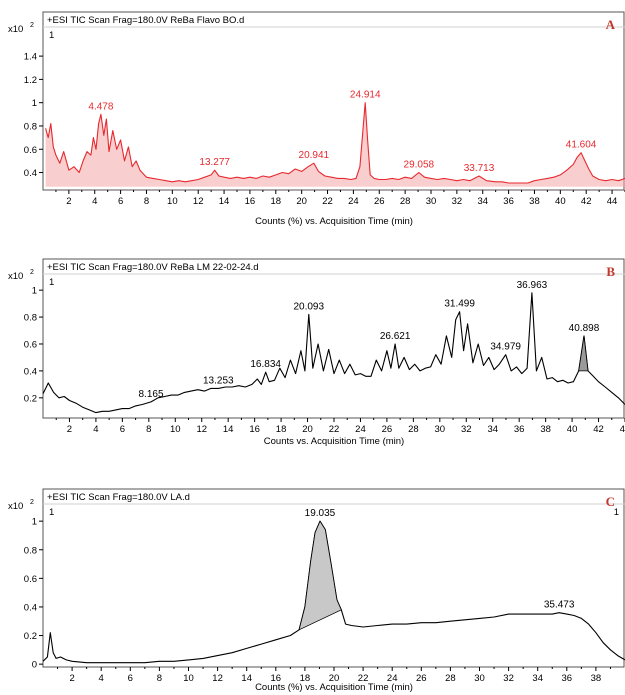 The height and width of the screenshot is (695, 625). Describe the element at coordinates (30, 80) in the screenshot. I see `y-tick-label: 1.2` at that location.